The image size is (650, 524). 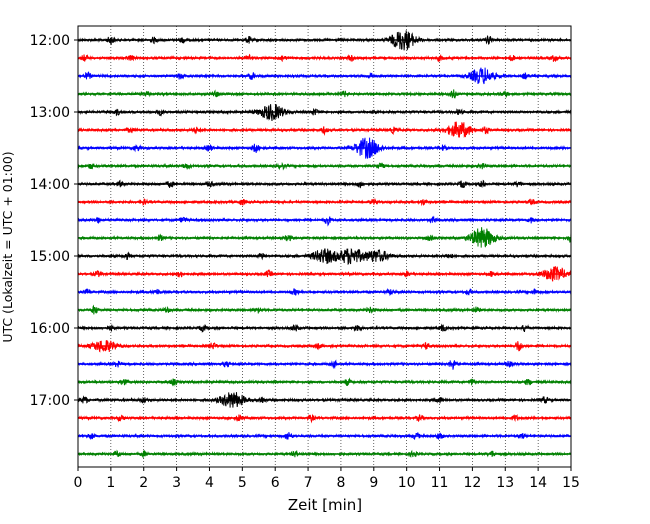 I want to click on x-axis-label: Zeit [min], so click(x=325, y=505).